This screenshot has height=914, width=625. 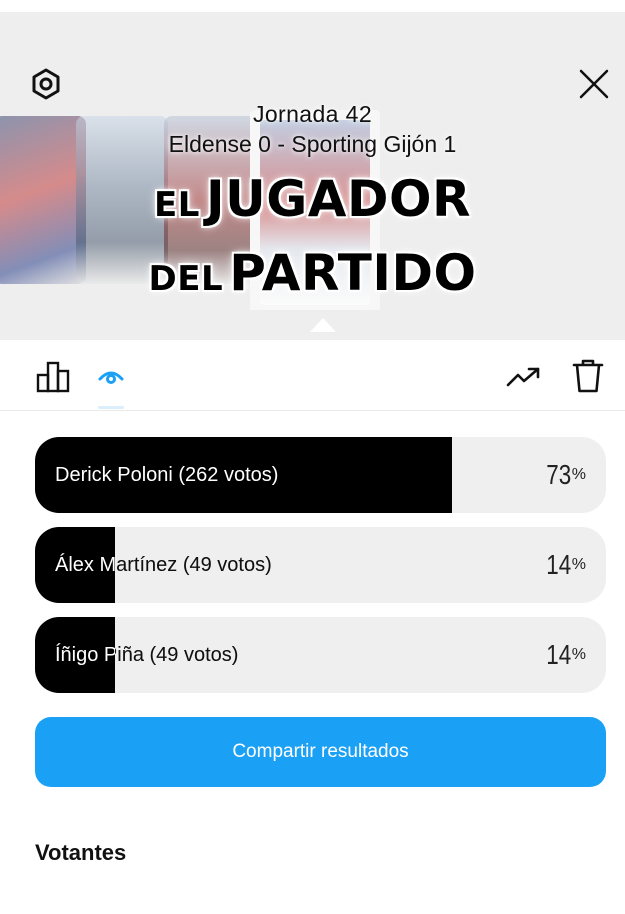 What do you see at coordinates (320, 565) in the screenshot?
I see `result-bar: Álex Martínez (49 votos) 14%` at bounding box center [320, 565].